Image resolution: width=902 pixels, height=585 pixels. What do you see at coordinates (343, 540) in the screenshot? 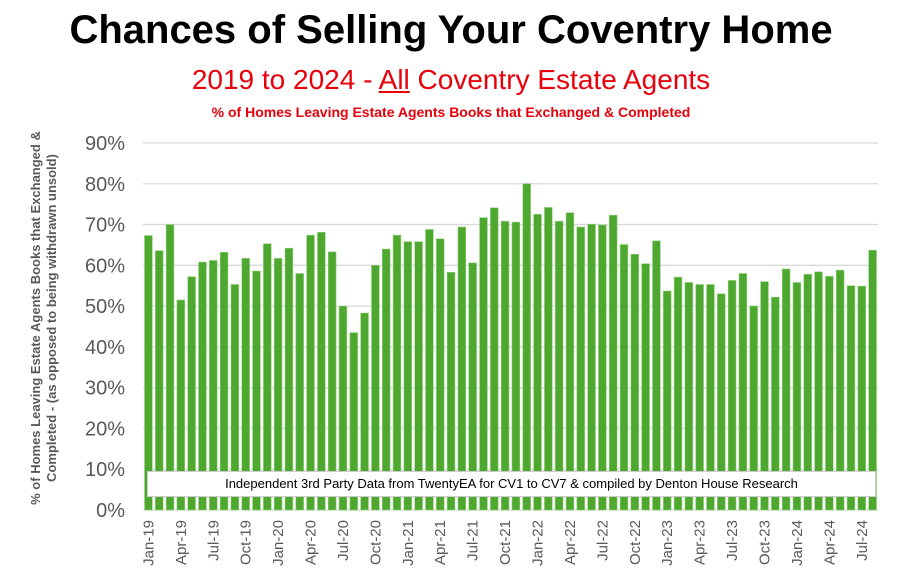
I see `x-tick-label: Jul-20` at bounding box center [343, 540].